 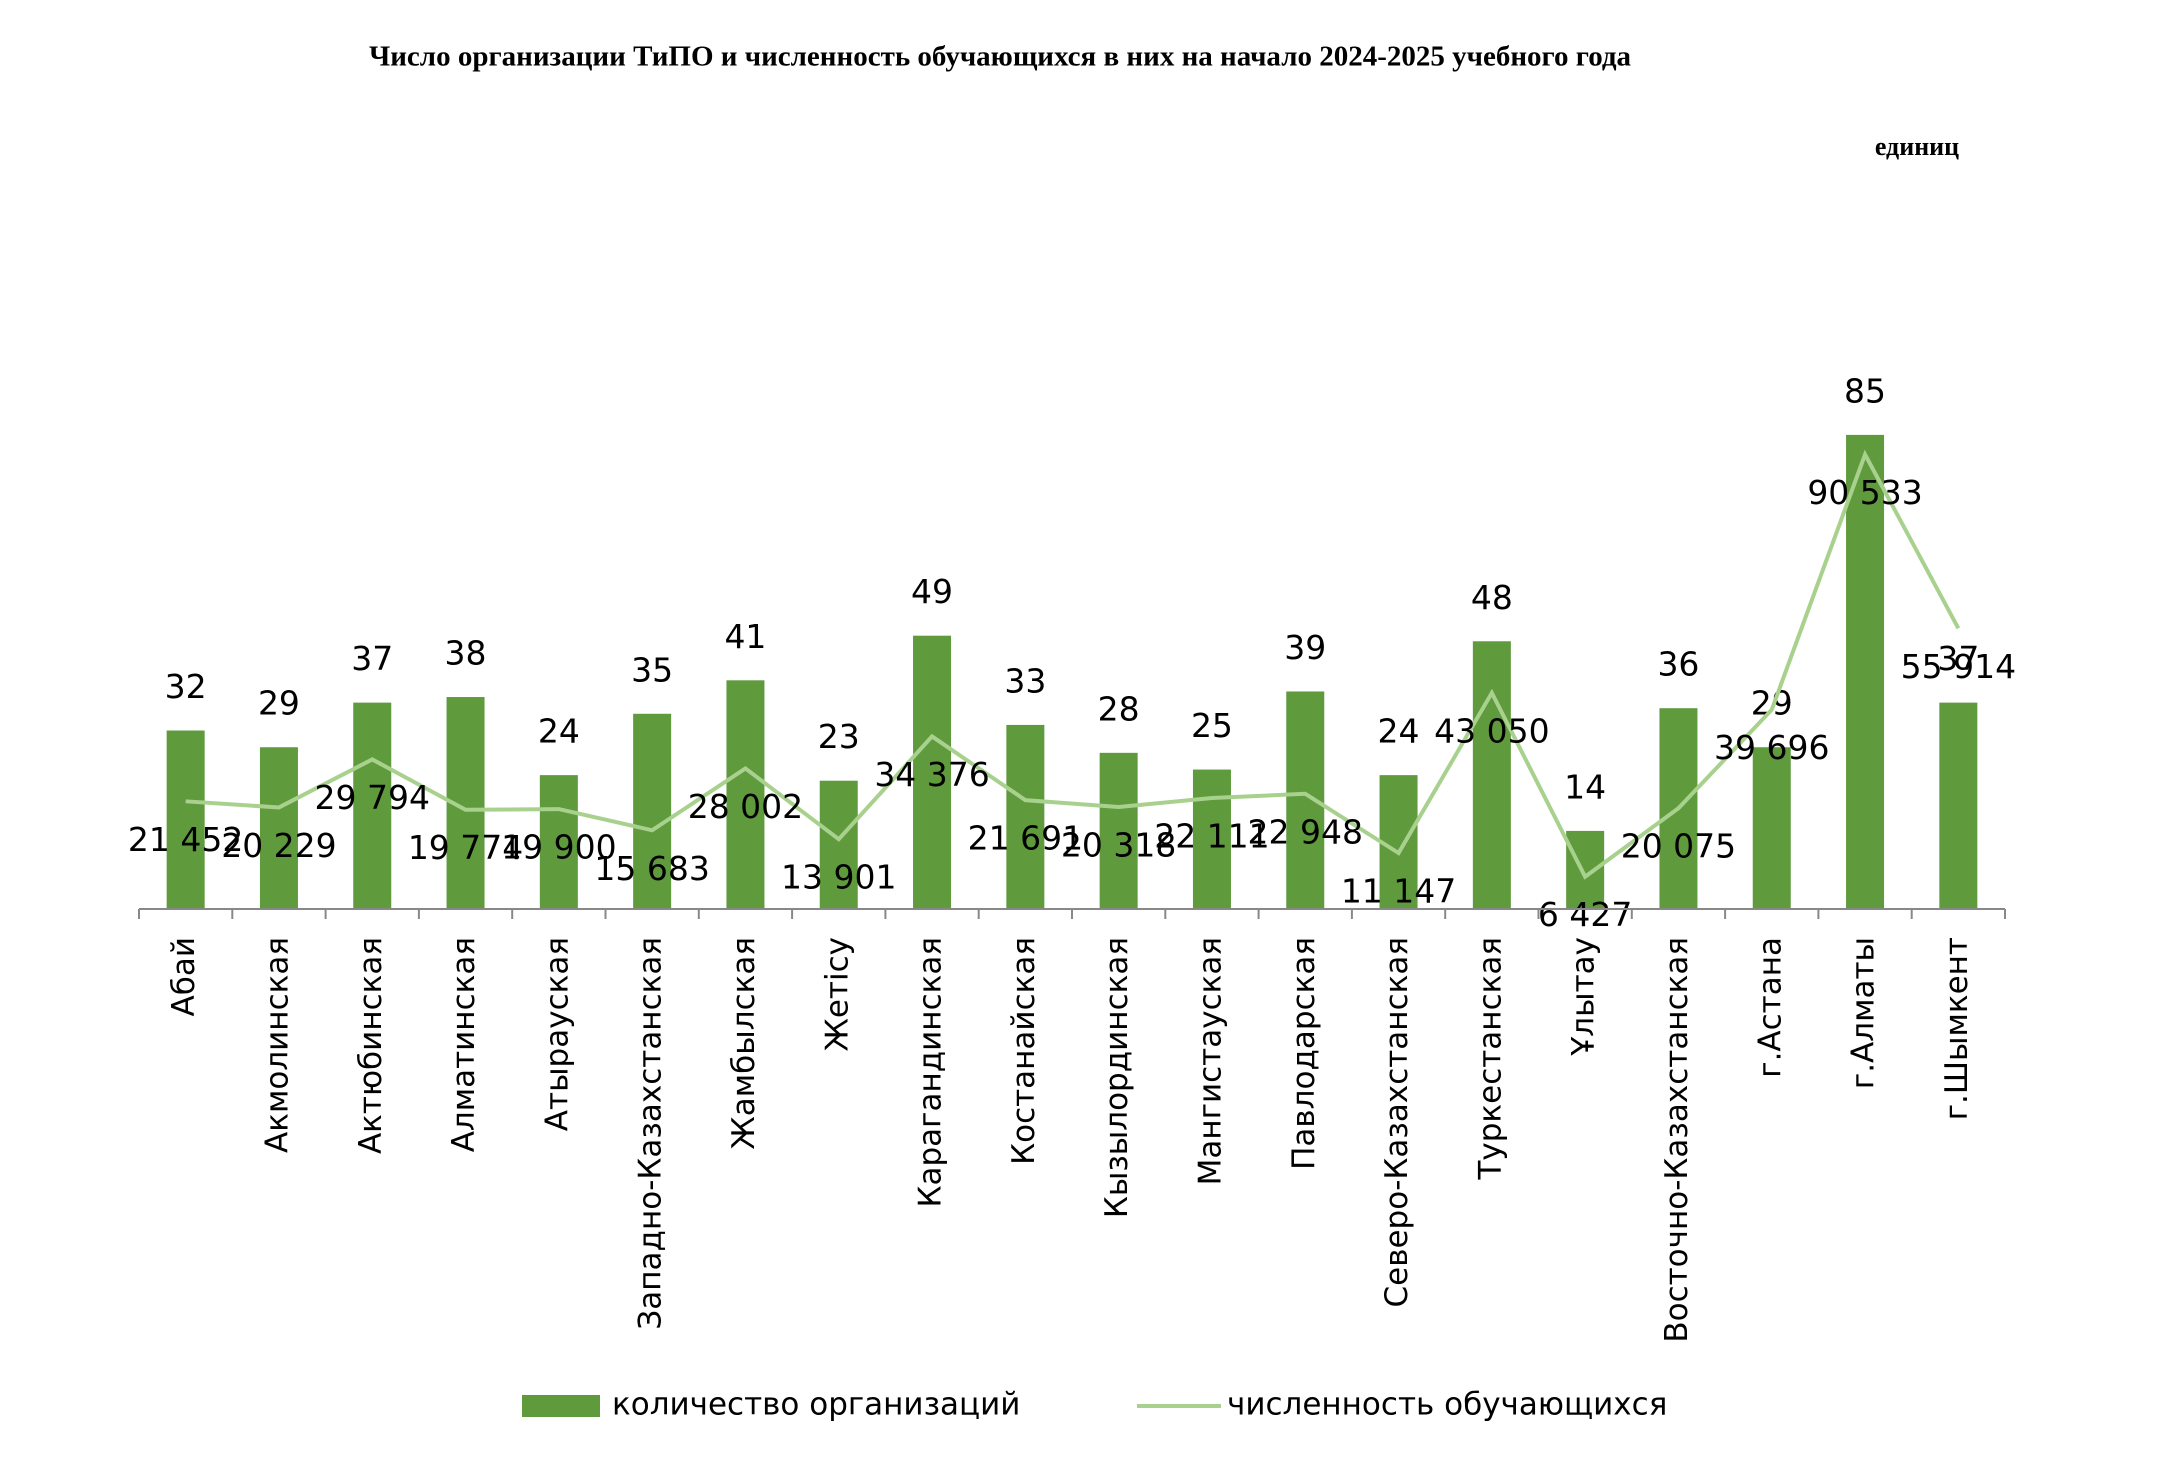 What do you see at coordinates (1119, 708) in the screenshot?
I see `bar-value-label: 28` at bounding box center [1119, 708].